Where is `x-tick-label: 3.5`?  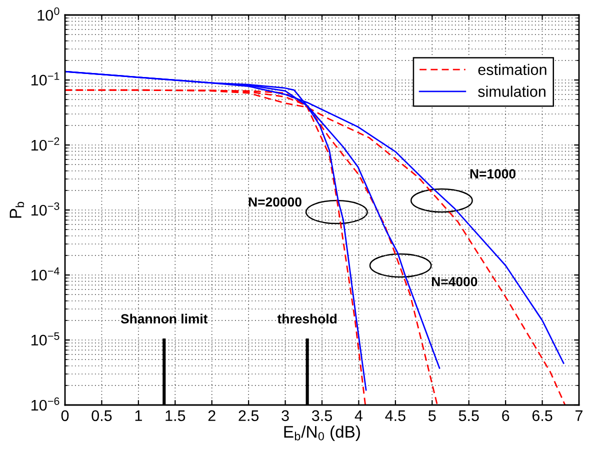 x-tick-label: 3.5 is located at coordinates (322, 416).